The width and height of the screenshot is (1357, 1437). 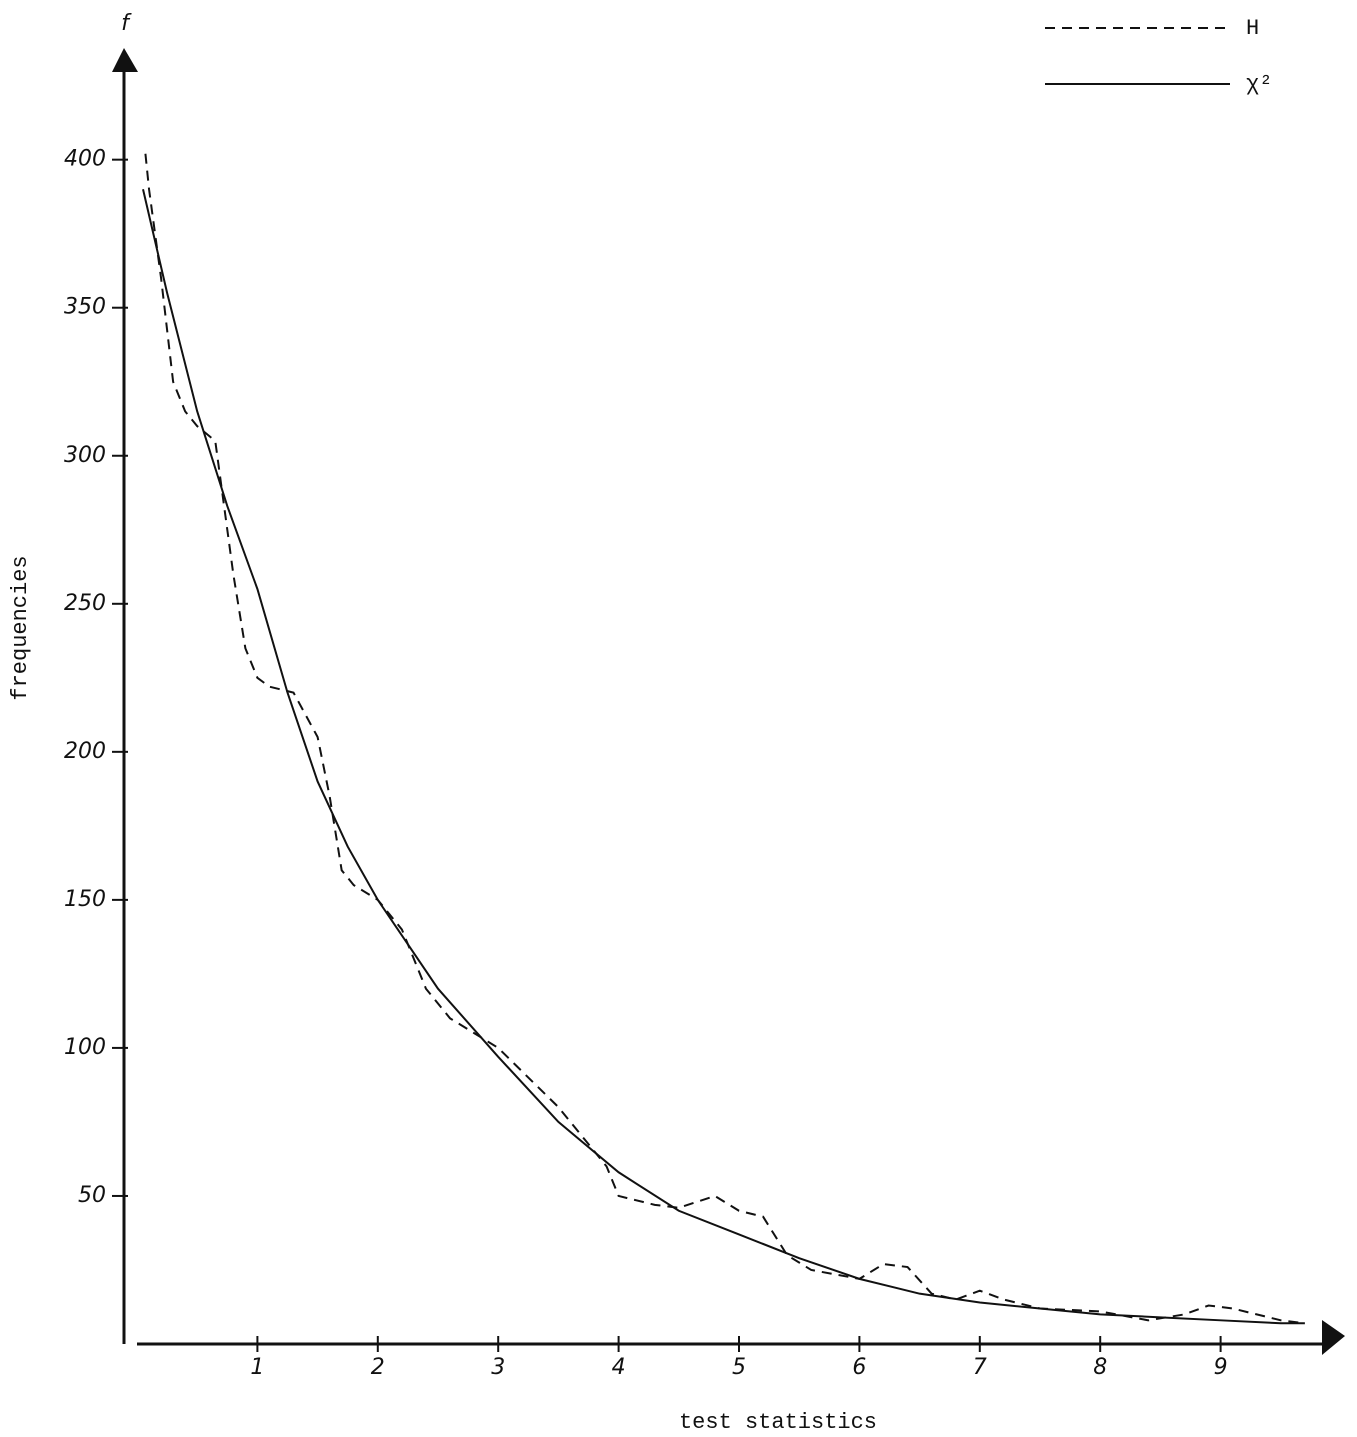 I want to click on x-tick-label: 8, so click(x=1100, y=1367).